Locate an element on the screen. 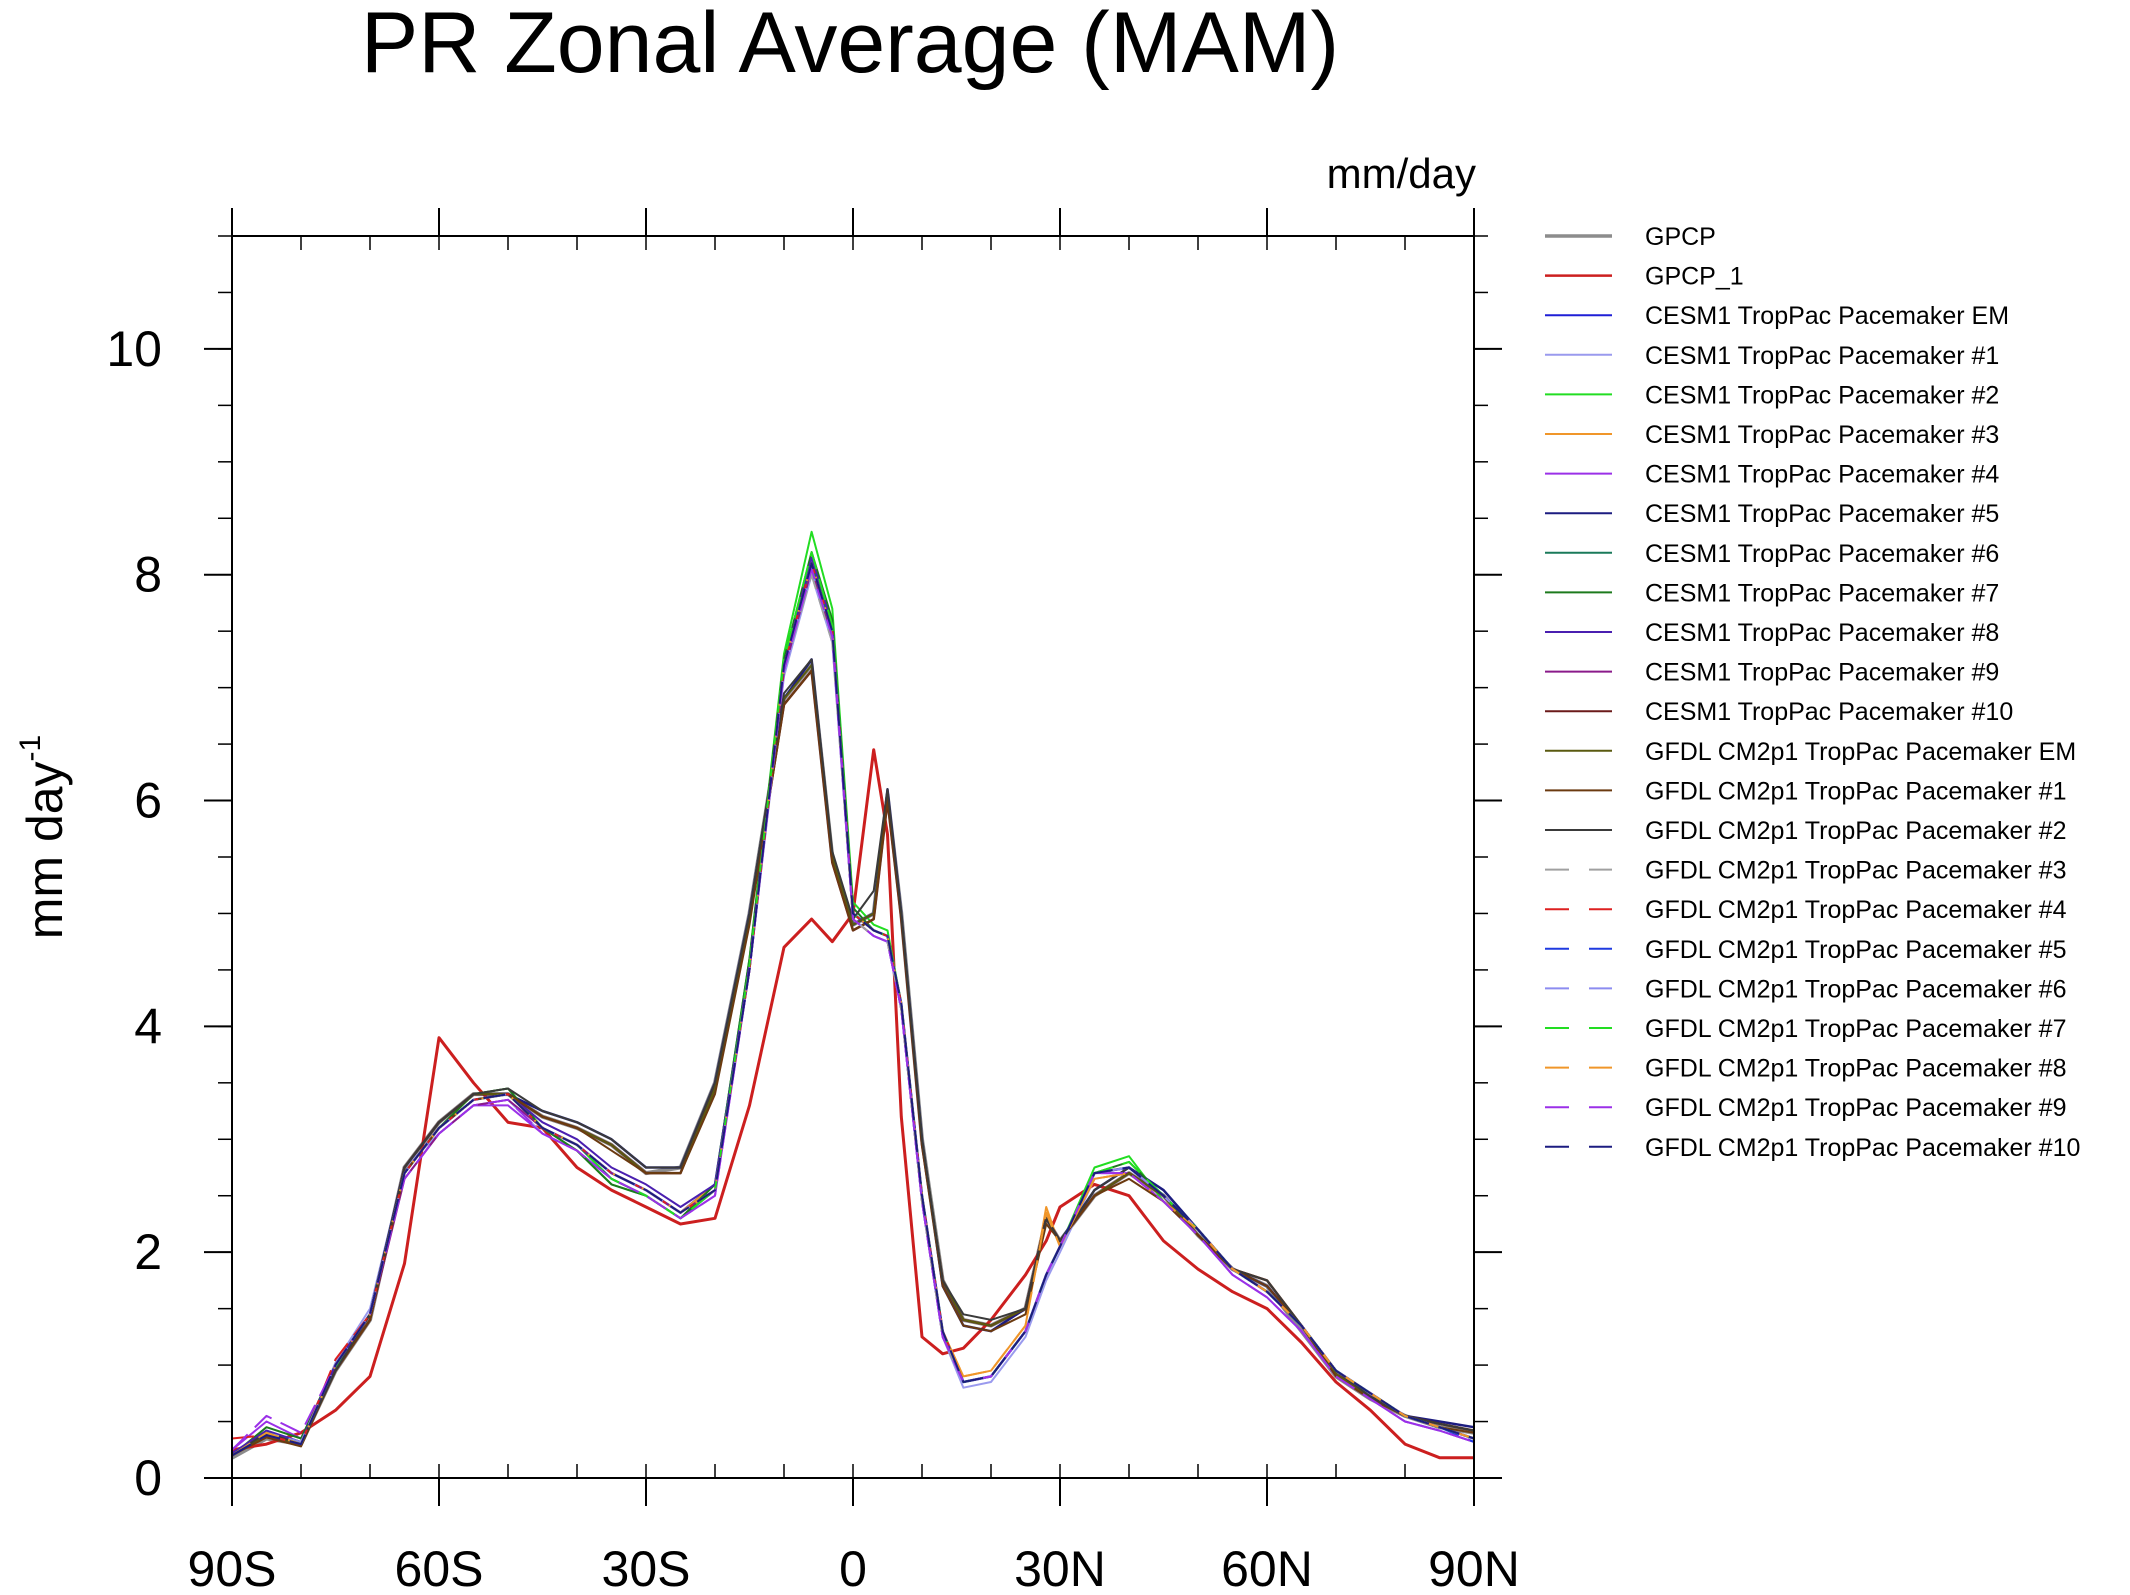 Image resolution: width=2130 pixels, height=1595 pixels. legend-label: CESM1 TropPac Pacemaker EM is located at coordinates (1827, 316).